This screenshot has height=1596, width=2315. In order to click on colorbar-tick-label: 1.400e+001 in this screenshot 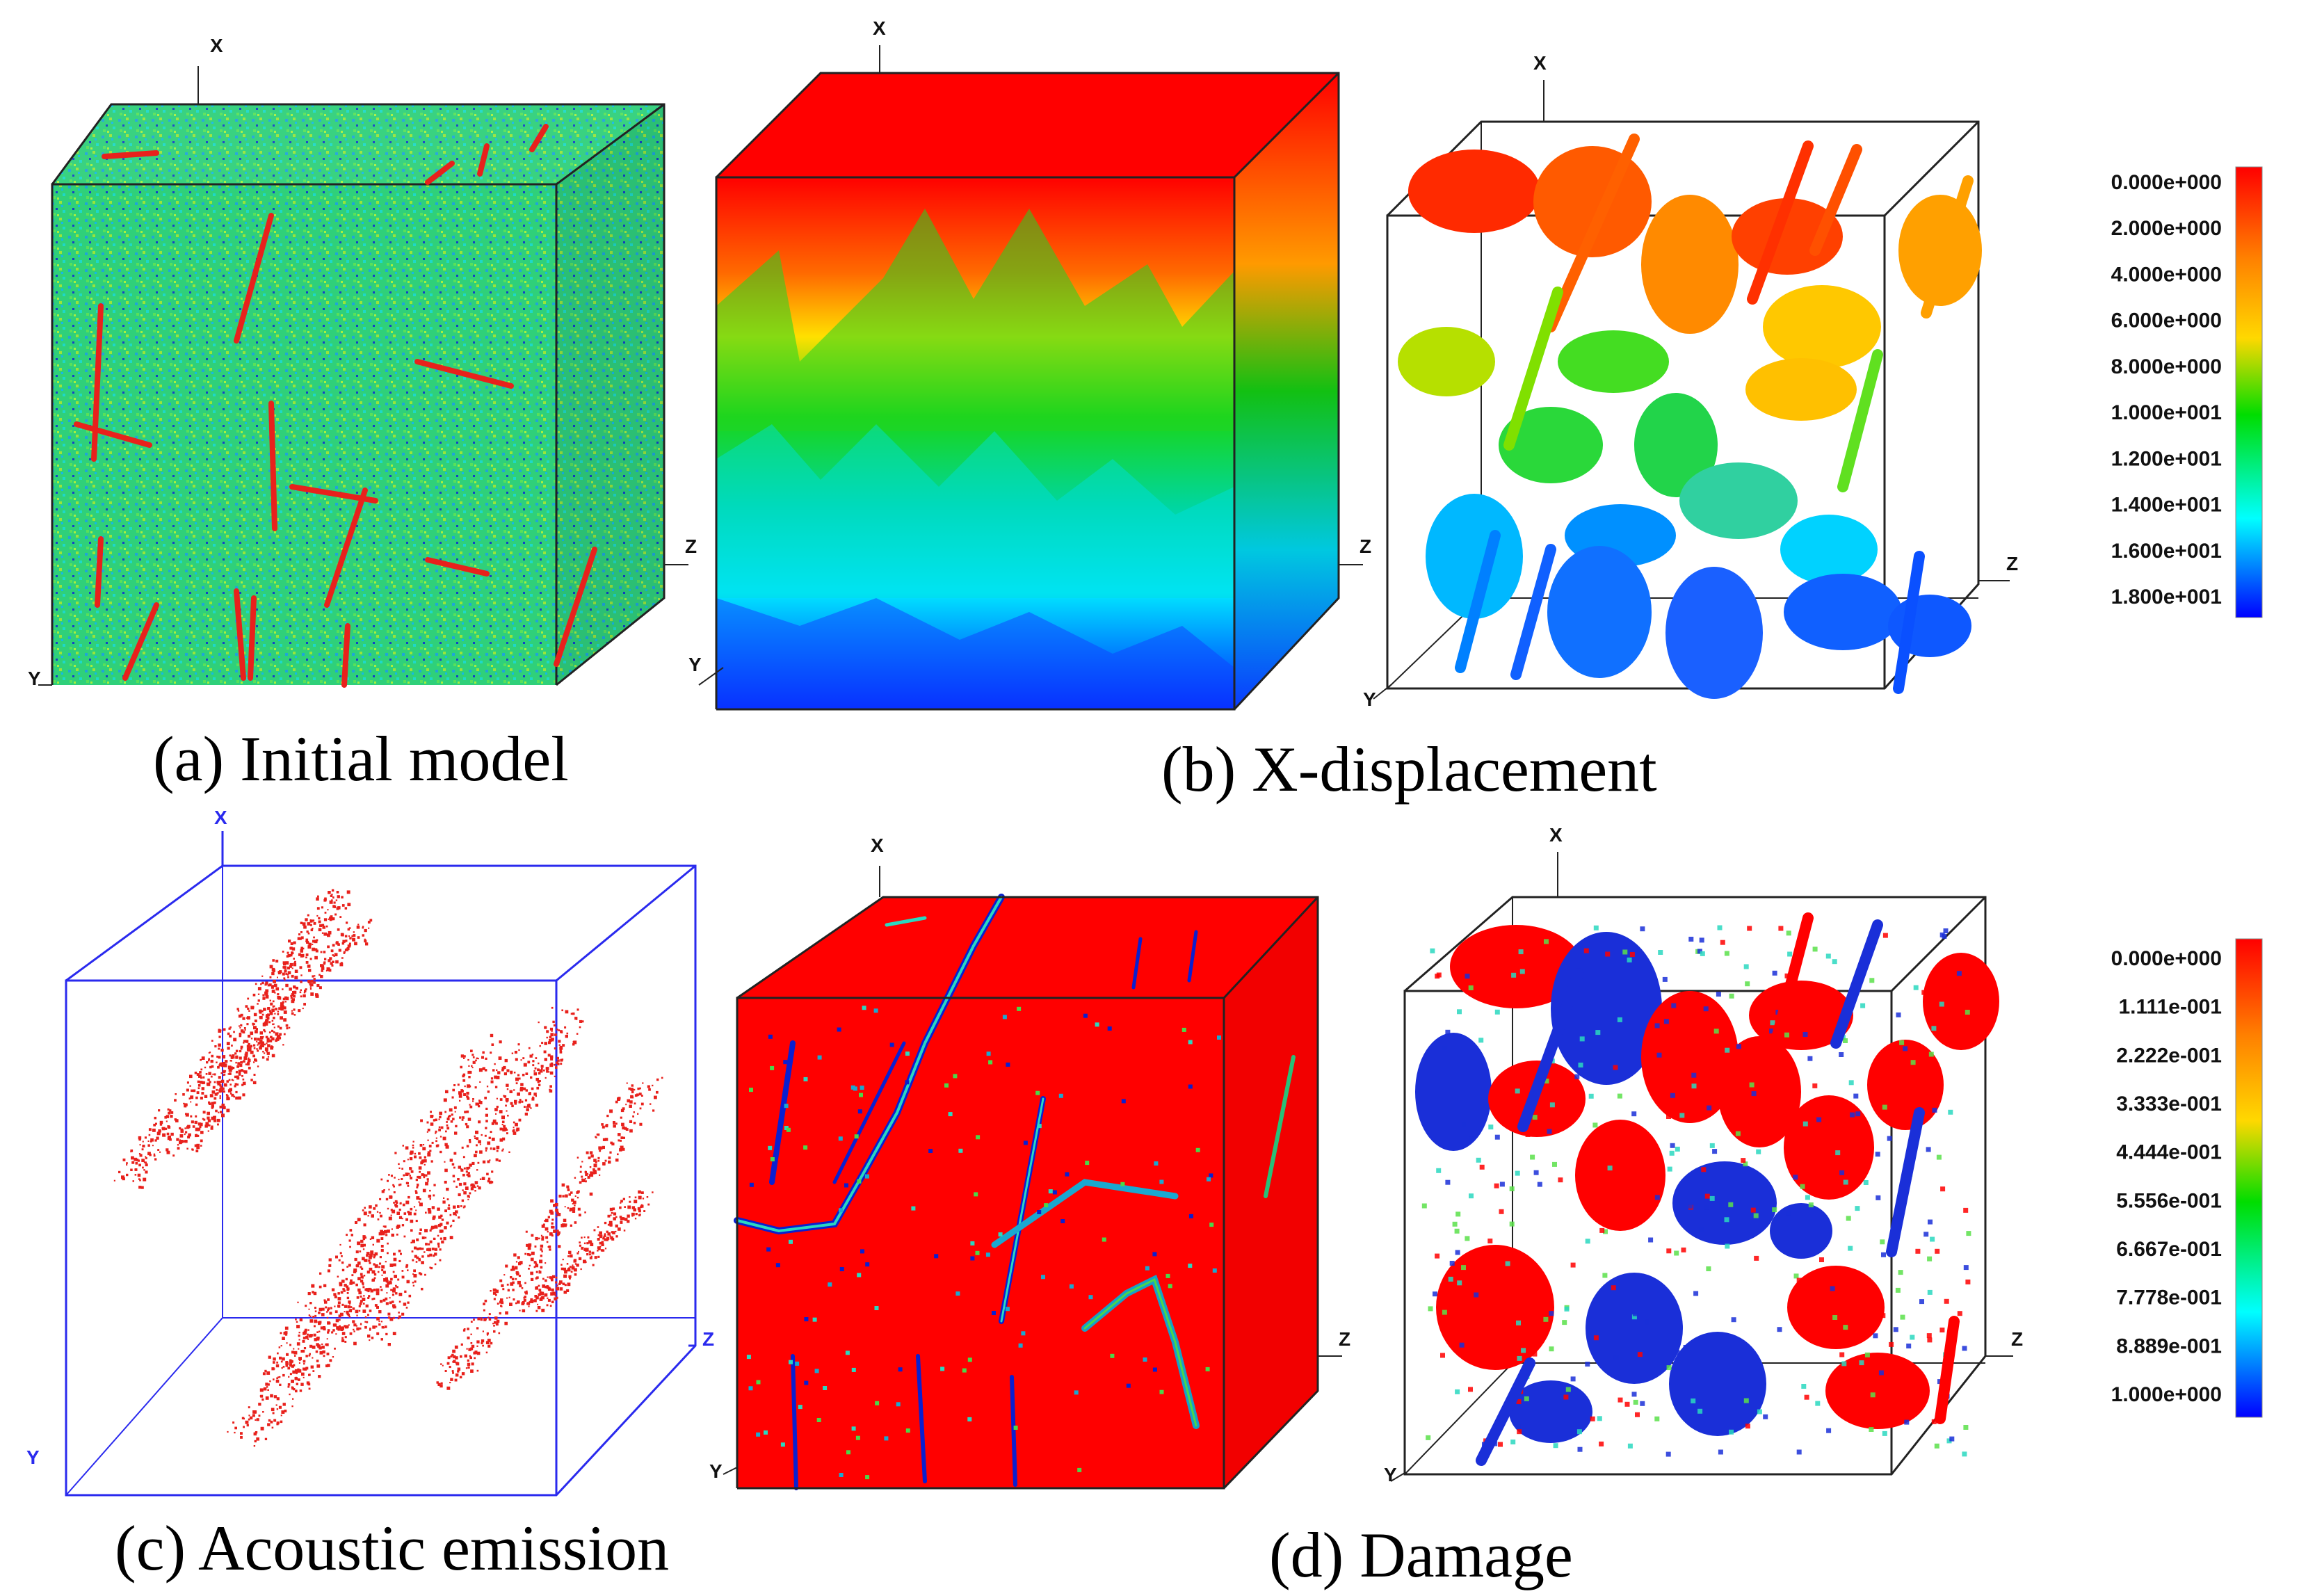, I will do `click(2166, 505)`.